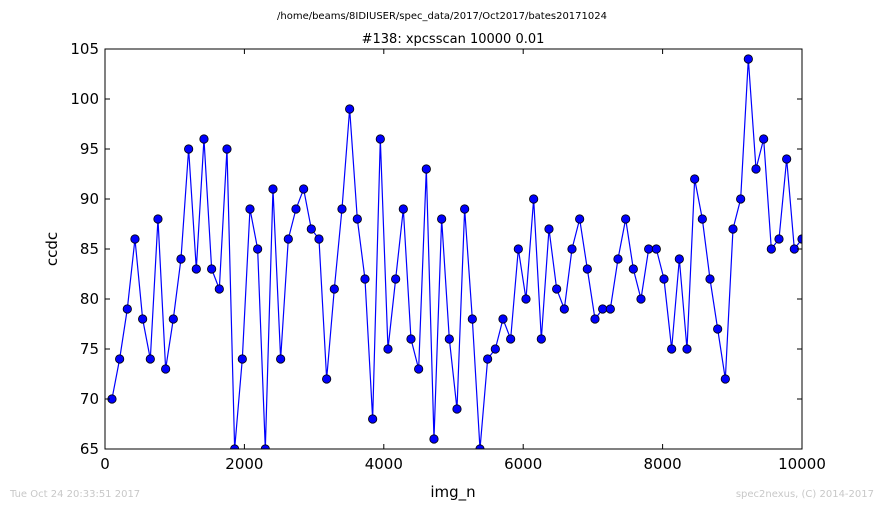 This screenshot has width=884, height=509. I want to click on y-tick-label: 65, so click(89, 449).